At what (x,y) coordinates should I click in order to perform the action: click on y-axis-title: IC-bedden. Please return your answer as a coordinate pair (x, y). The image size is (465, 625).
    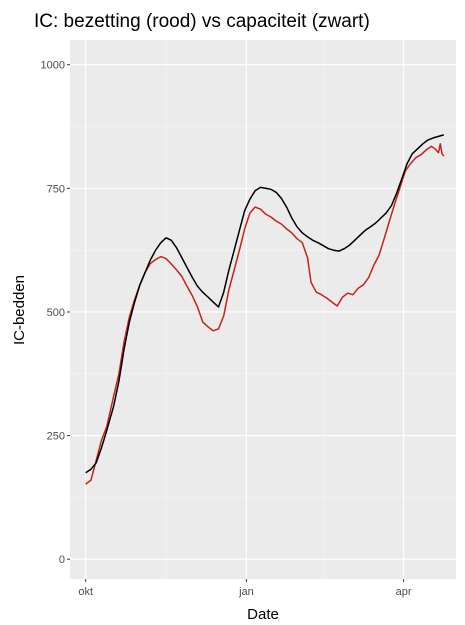
    Looking at the image, I should click on (19, 310).